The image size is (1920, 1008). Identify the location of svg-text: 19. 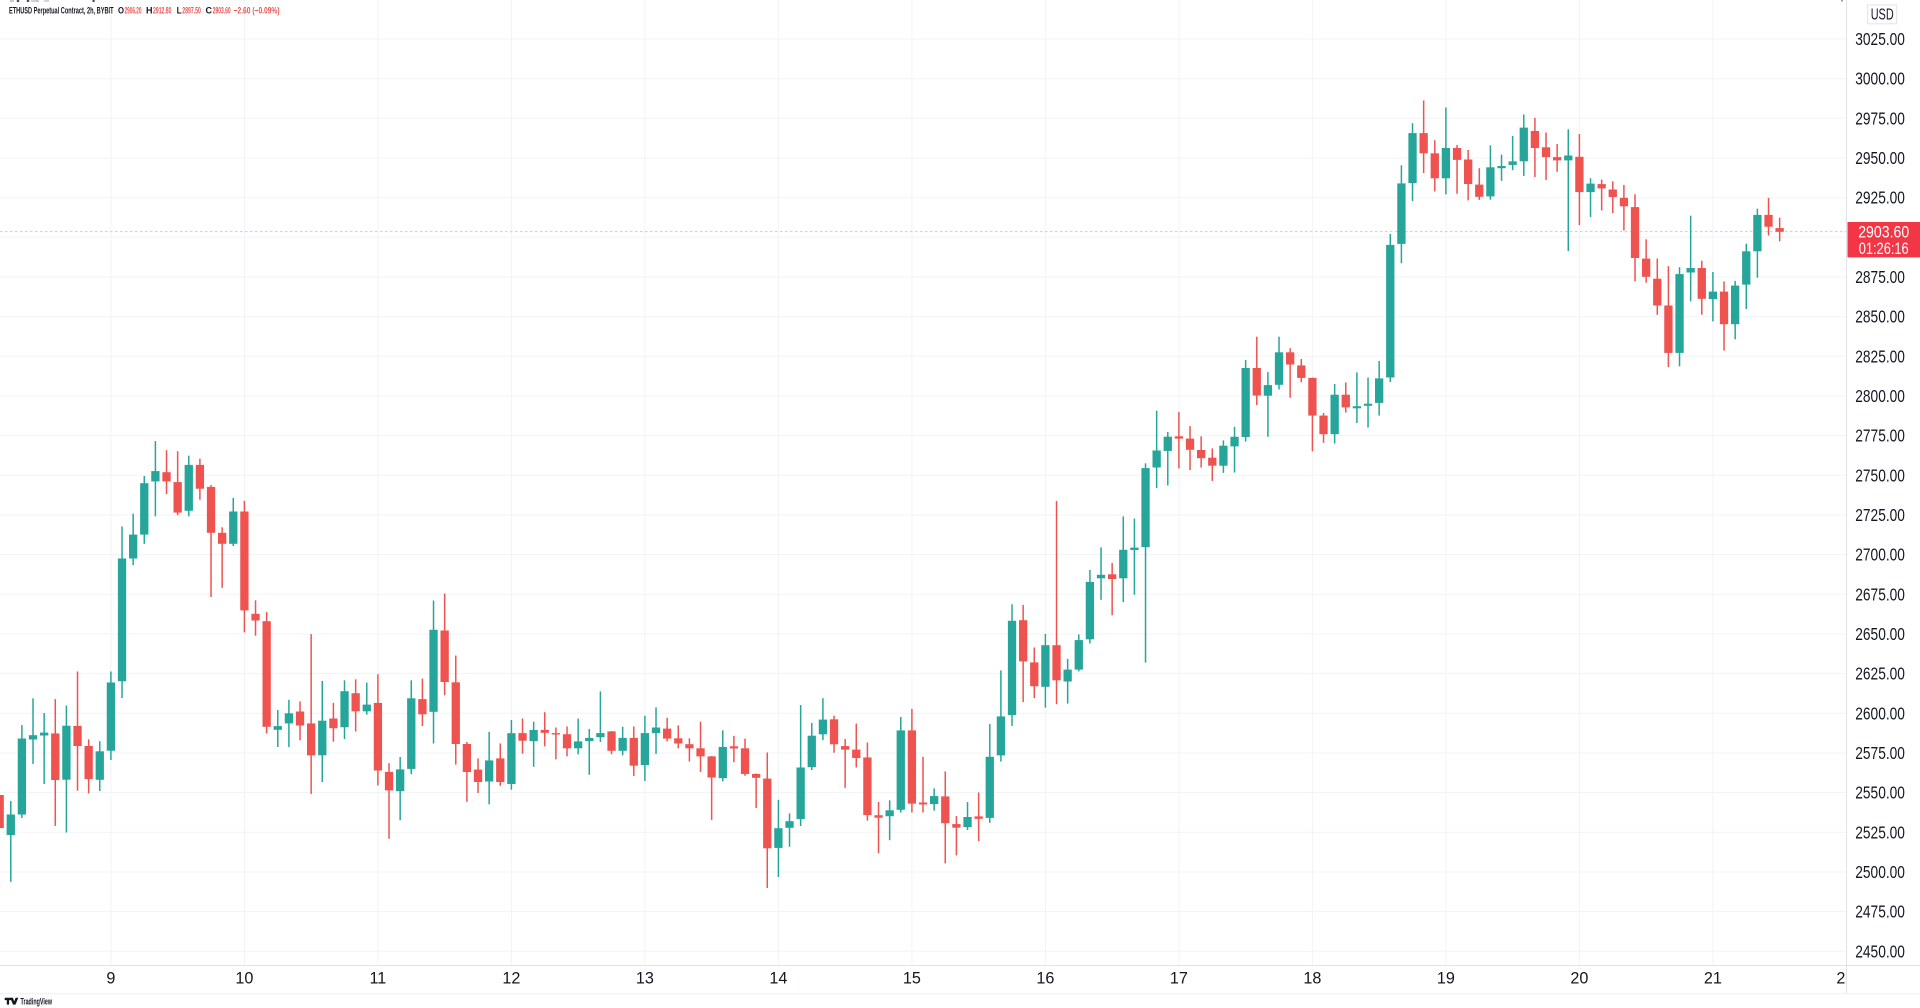
(1446, 979).